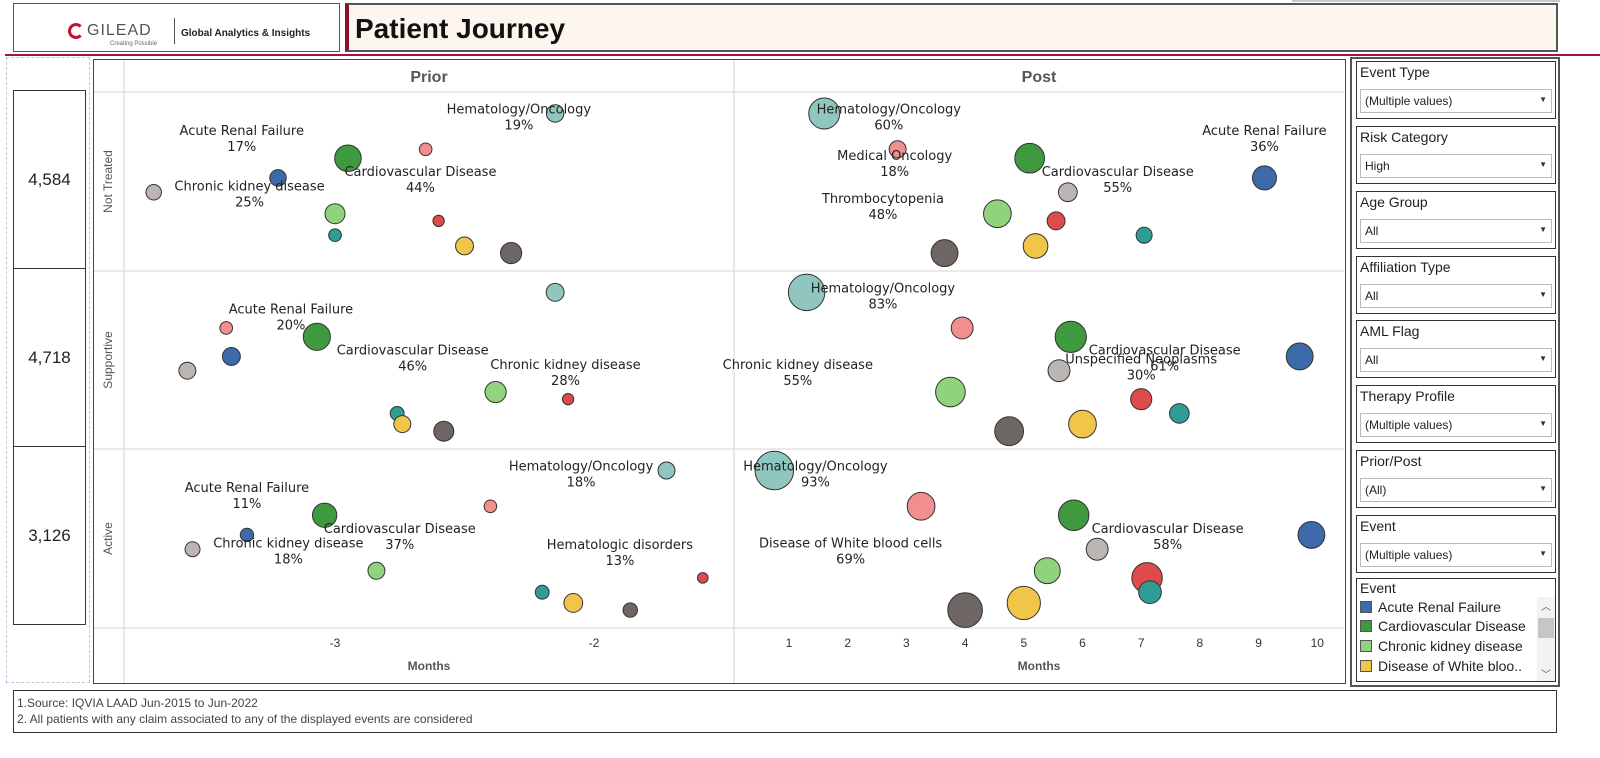  Describe the element at coordinates (1449, 666) in the screenshot. I see `legend-item-disease-of-white-blood-cells: Disease of White bloo..` at that location.